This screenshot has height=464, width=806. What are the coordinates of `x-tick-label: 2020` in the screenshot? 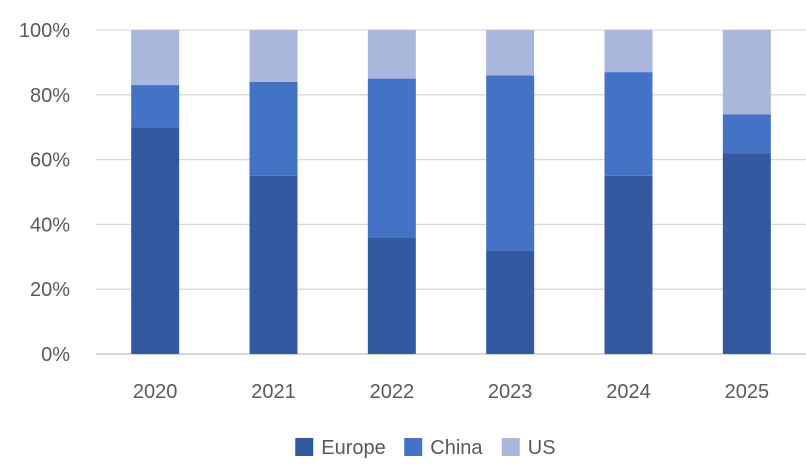 It's located at (155, 392).